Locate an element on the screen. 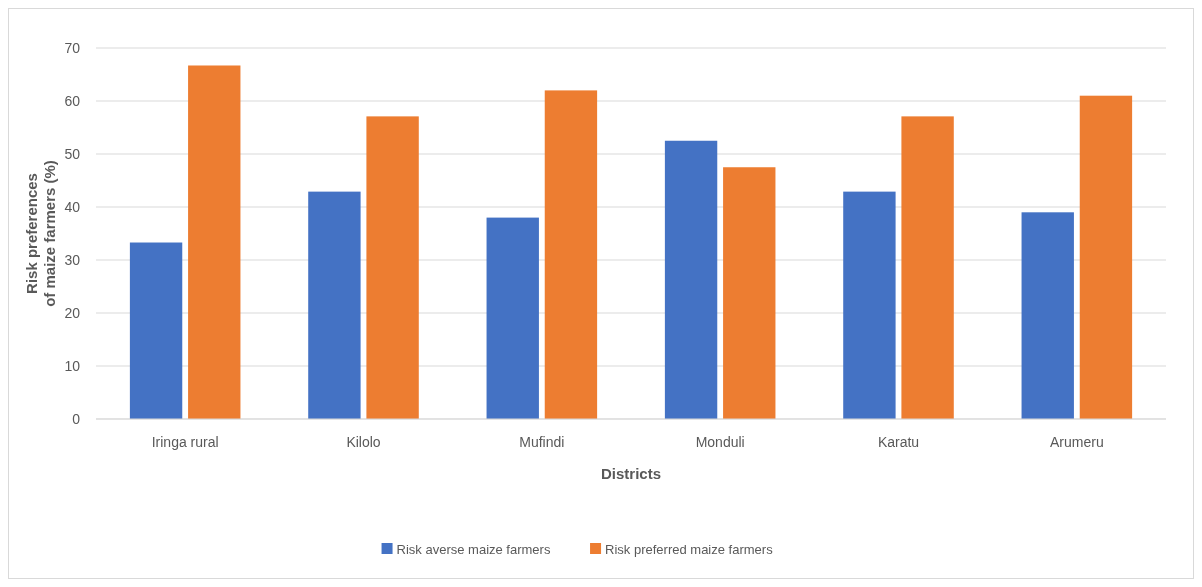  y-axis-title: Risk preferences of maize farmers (%) is located at coordinates (40, 233).